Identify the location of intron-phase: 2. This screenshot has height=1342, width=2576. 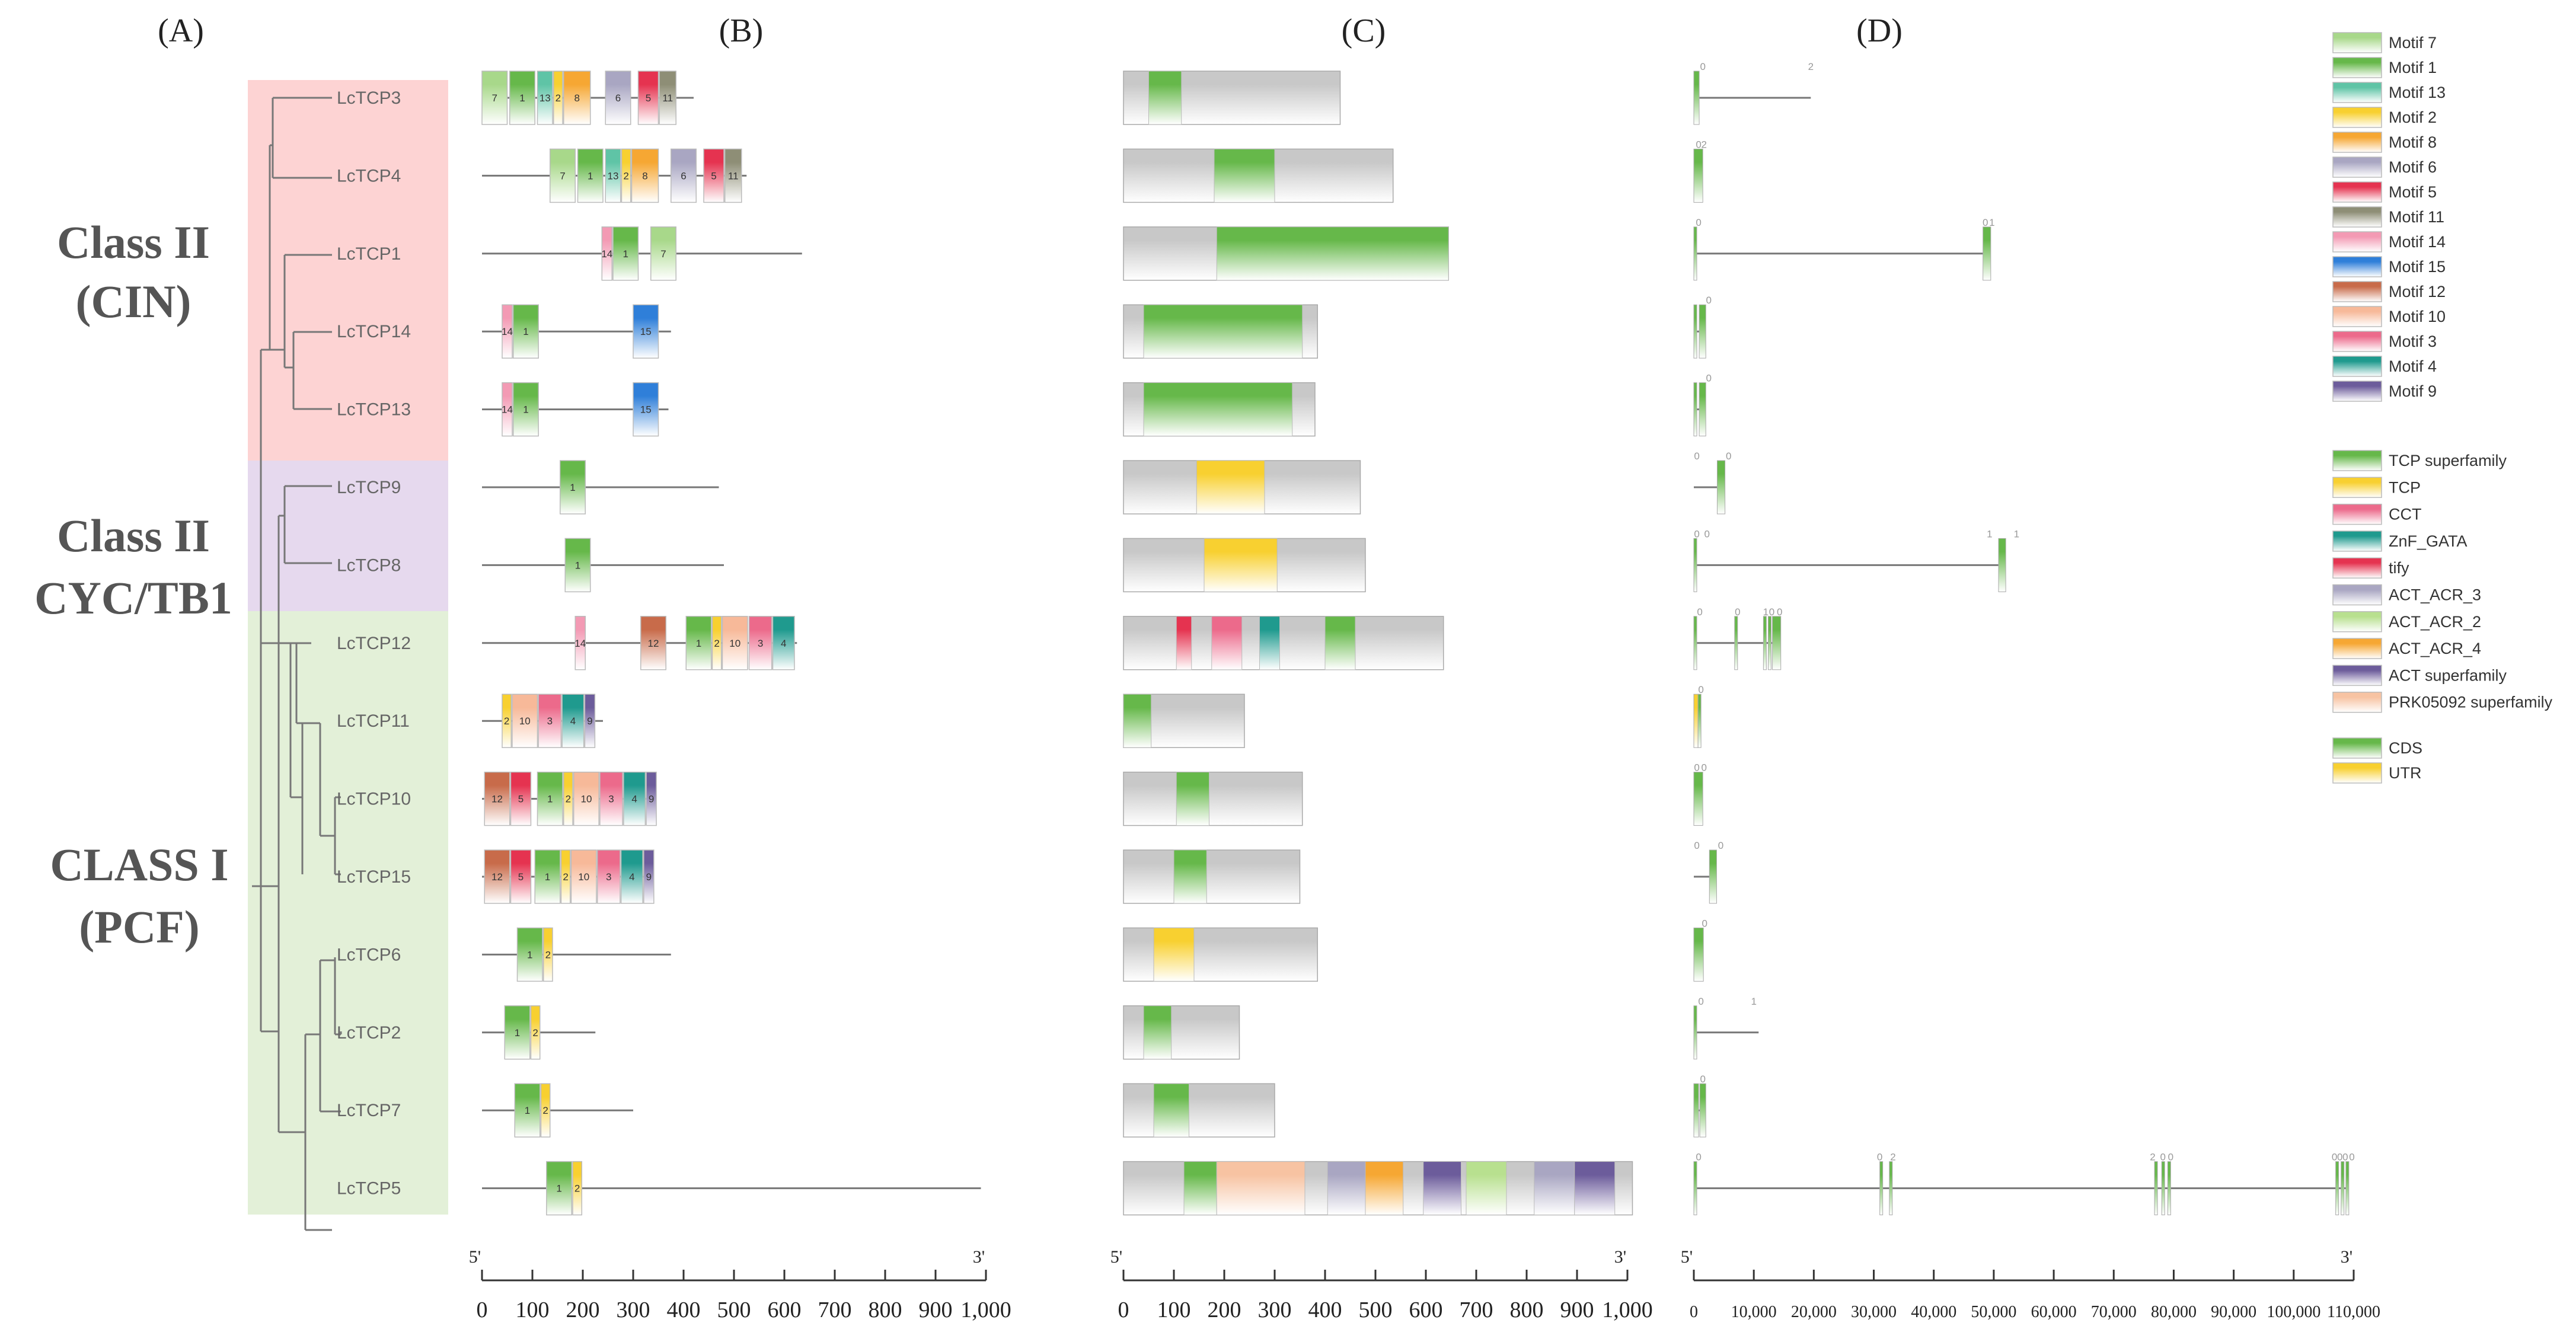
(1892, 1157).